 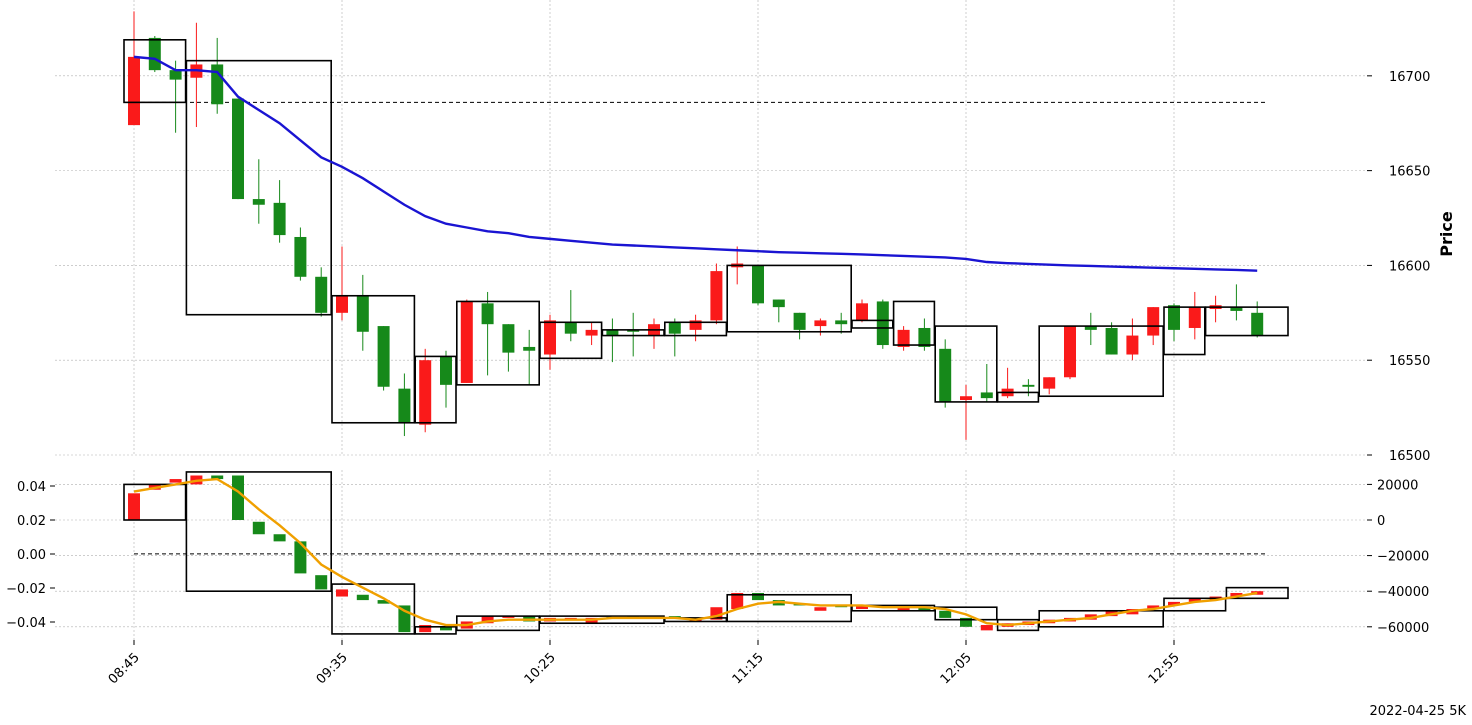 What do you see at coordinates (31, 487) in the screenshot?
I see `left-tick-label: 0.04` at bounding box center [31, 487].